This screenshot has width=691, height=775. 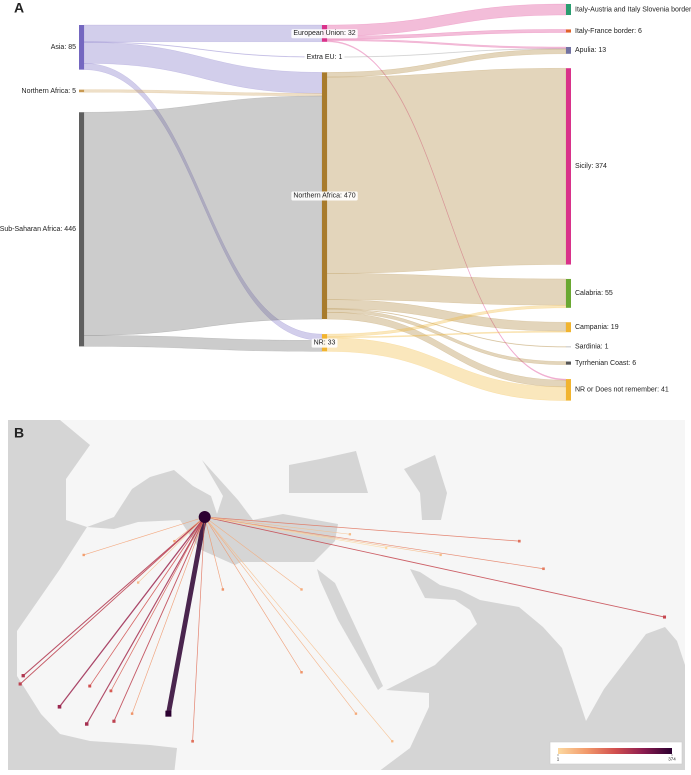 I want to click on destination-marker, so click(x=204, y=517).